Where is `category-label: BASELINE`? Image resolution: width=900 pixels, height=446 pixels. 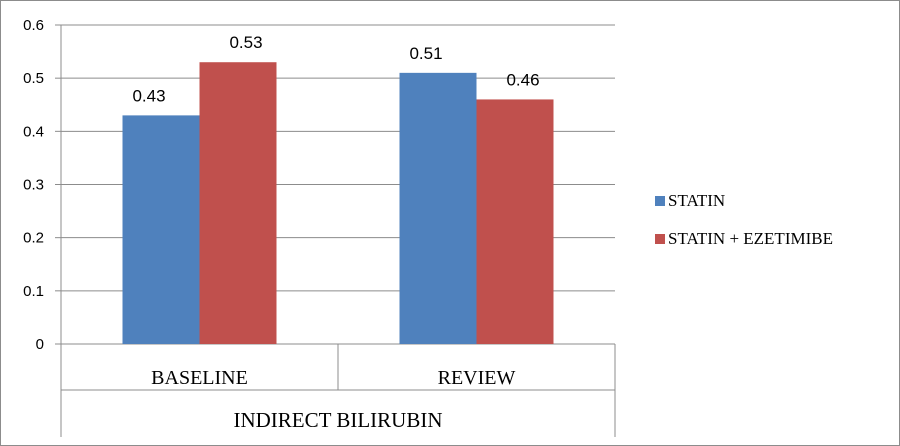 category-label: BASELINE is located at coordinates (199, 378).